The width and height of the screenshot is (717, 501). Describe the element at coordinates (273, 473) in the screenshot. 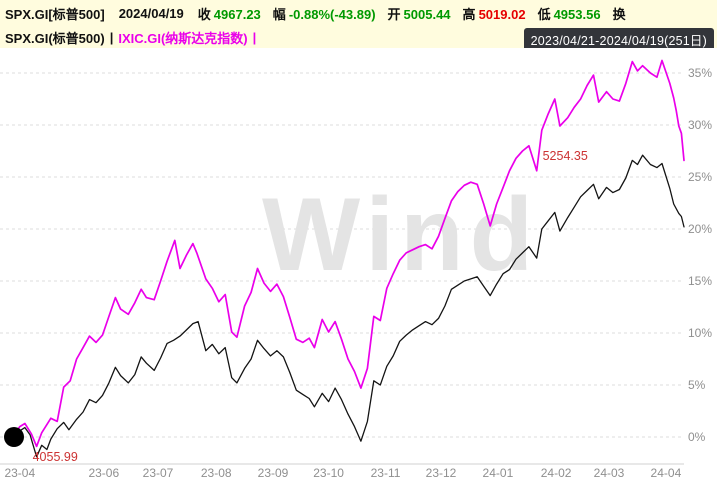

I see `x-axis-label: 23-09` at that location.